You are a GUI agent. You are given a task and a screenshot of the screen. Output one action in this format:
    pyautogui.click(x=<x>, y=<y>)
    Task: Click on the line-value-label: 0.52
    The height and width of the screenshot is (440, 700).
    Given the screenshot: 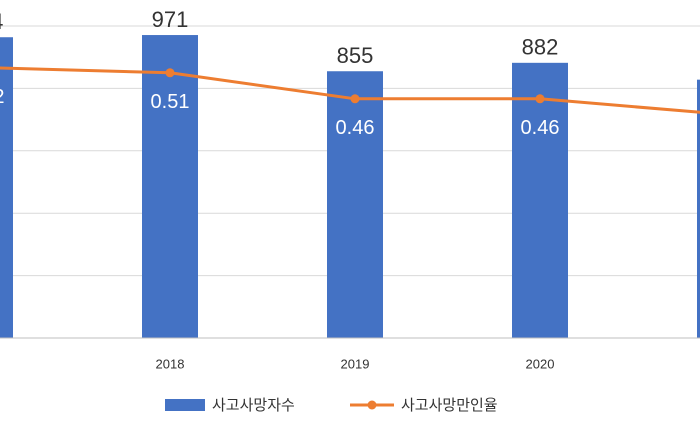 What is the action you would take?
    pyautogui.click(x=2, y=97)
    